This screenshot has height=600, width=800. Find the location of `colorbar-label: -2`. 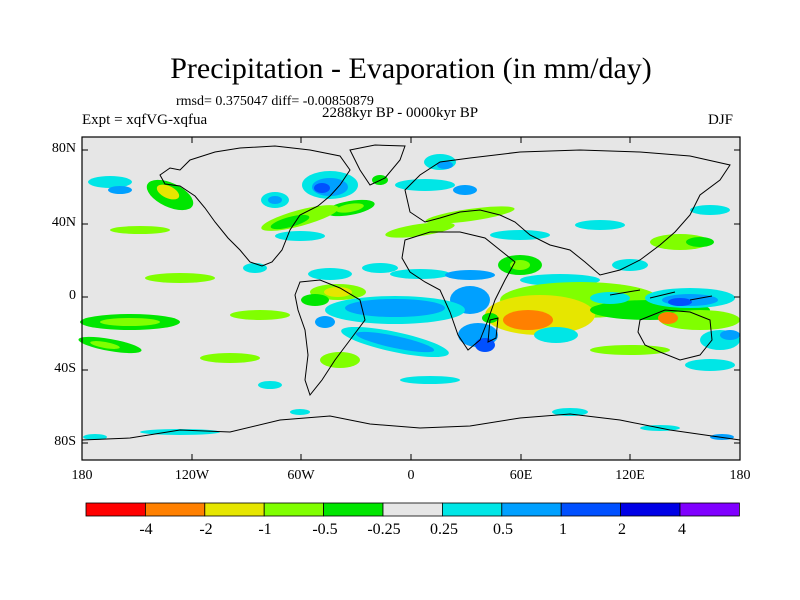

colorbar-label: -2 is located at coordinates (206, 529).